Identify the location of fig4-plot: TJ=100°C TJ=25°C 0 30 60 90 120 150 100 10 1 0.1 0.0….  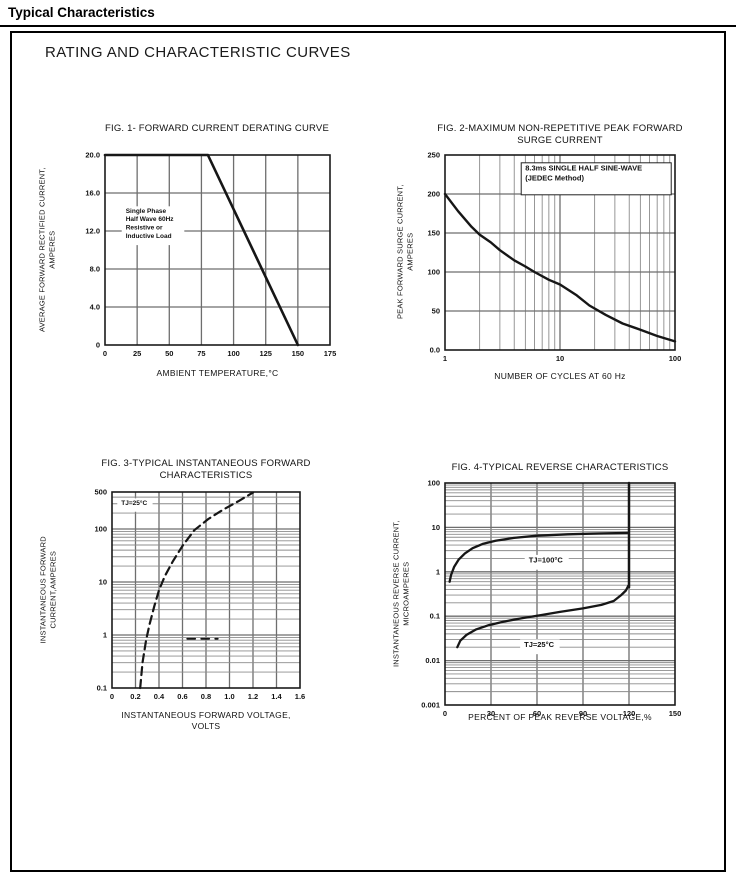
(551, 599).